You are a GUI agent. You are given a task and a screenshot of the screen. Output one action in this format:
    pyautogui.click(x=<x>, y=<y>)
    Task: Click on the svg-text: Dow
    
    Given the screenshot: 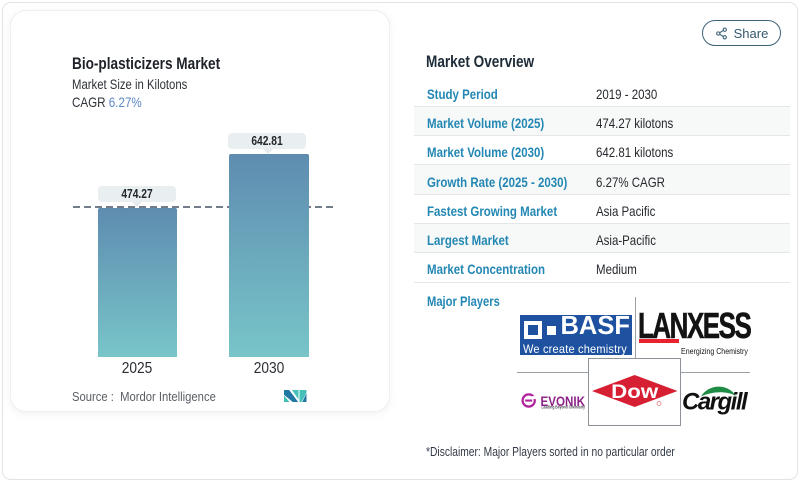 What is the action you would take?
    pyautogui.click(x=634, y=392)
    